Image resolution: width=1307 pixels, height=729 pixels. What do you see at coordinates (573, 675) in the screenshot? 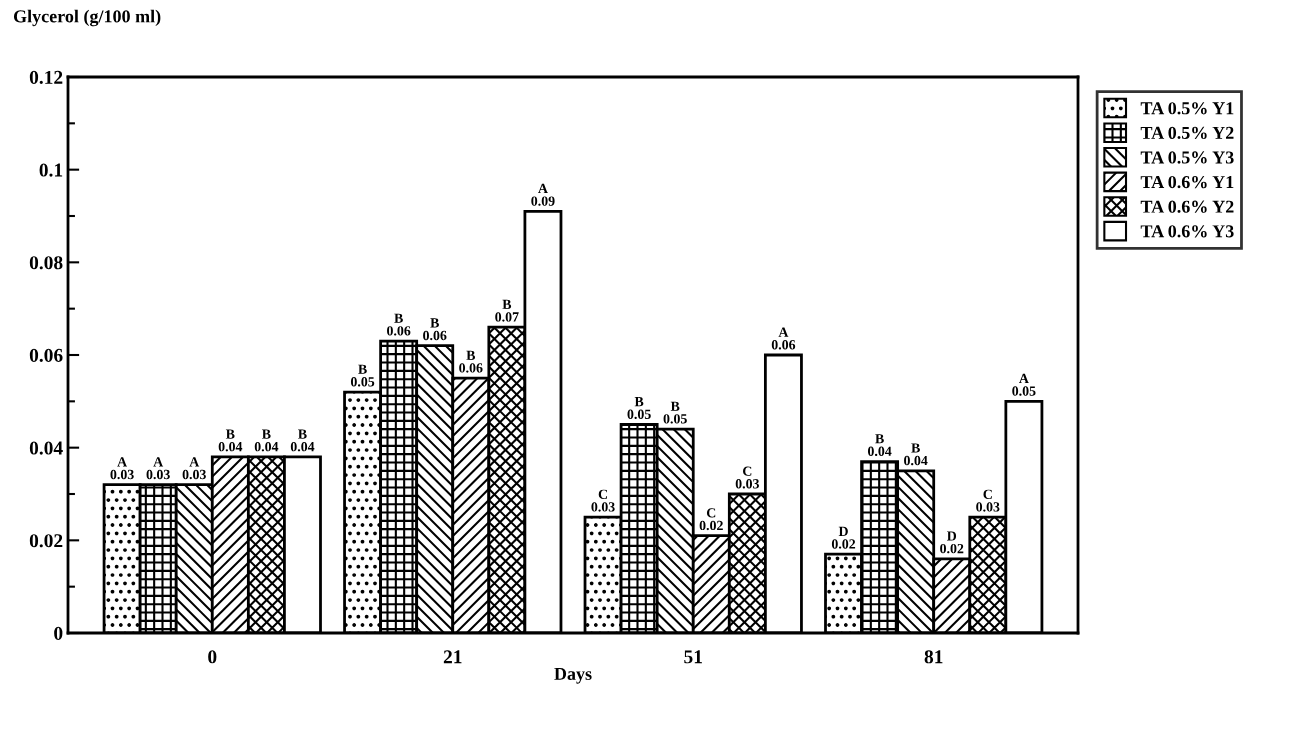
I see `x-axis-title: Days` at bounding box center [573, 675].